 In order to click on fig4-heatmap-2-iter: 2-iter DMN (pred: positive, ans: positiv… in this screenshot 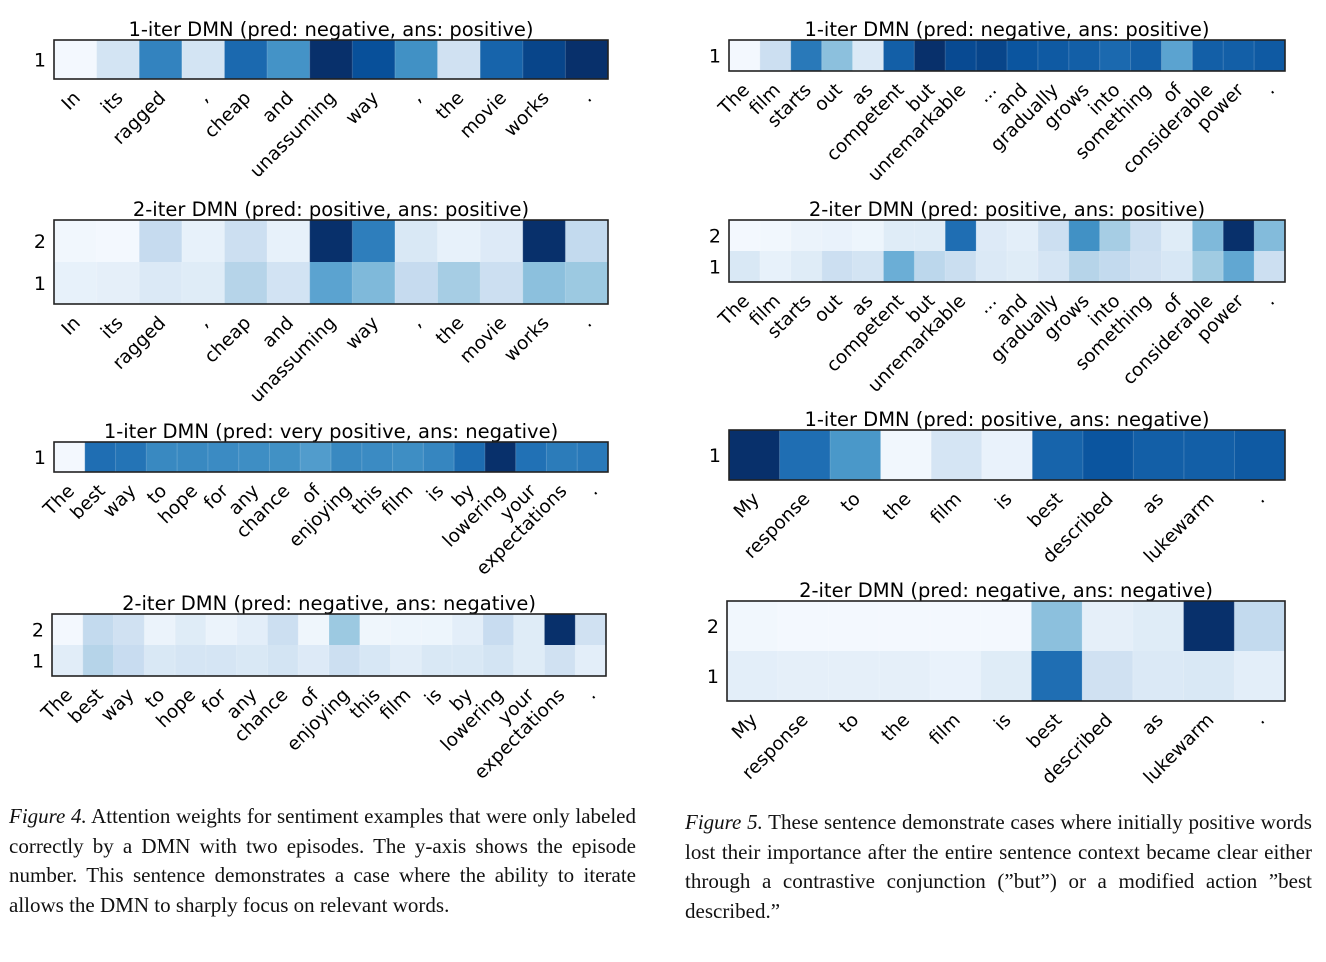, I will do `click(330, 300)`.